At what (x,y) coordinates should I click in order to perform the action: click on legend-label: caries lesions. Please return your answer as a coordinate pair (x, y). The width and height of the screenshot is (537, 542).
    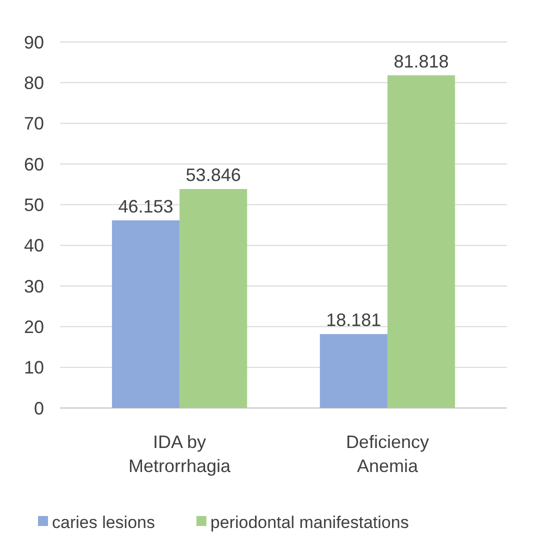
    Looking at the image, I should click on (103, 522).